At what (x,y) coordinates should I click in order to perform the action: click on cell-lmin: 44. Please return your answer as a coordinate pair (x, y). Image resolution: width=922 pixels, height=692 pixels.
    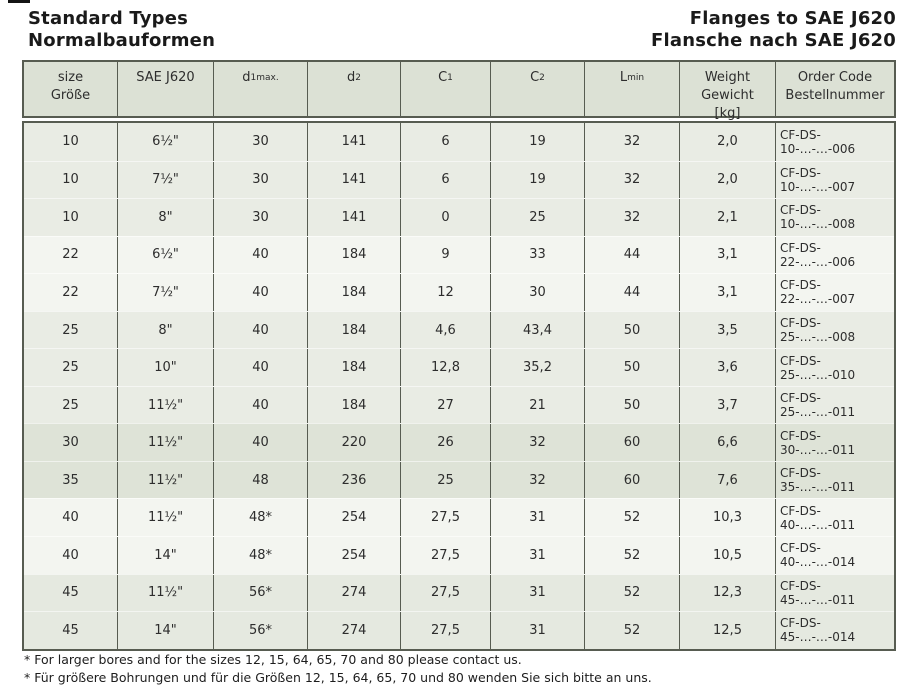
    Looking at the image, I should click on (632, 292).